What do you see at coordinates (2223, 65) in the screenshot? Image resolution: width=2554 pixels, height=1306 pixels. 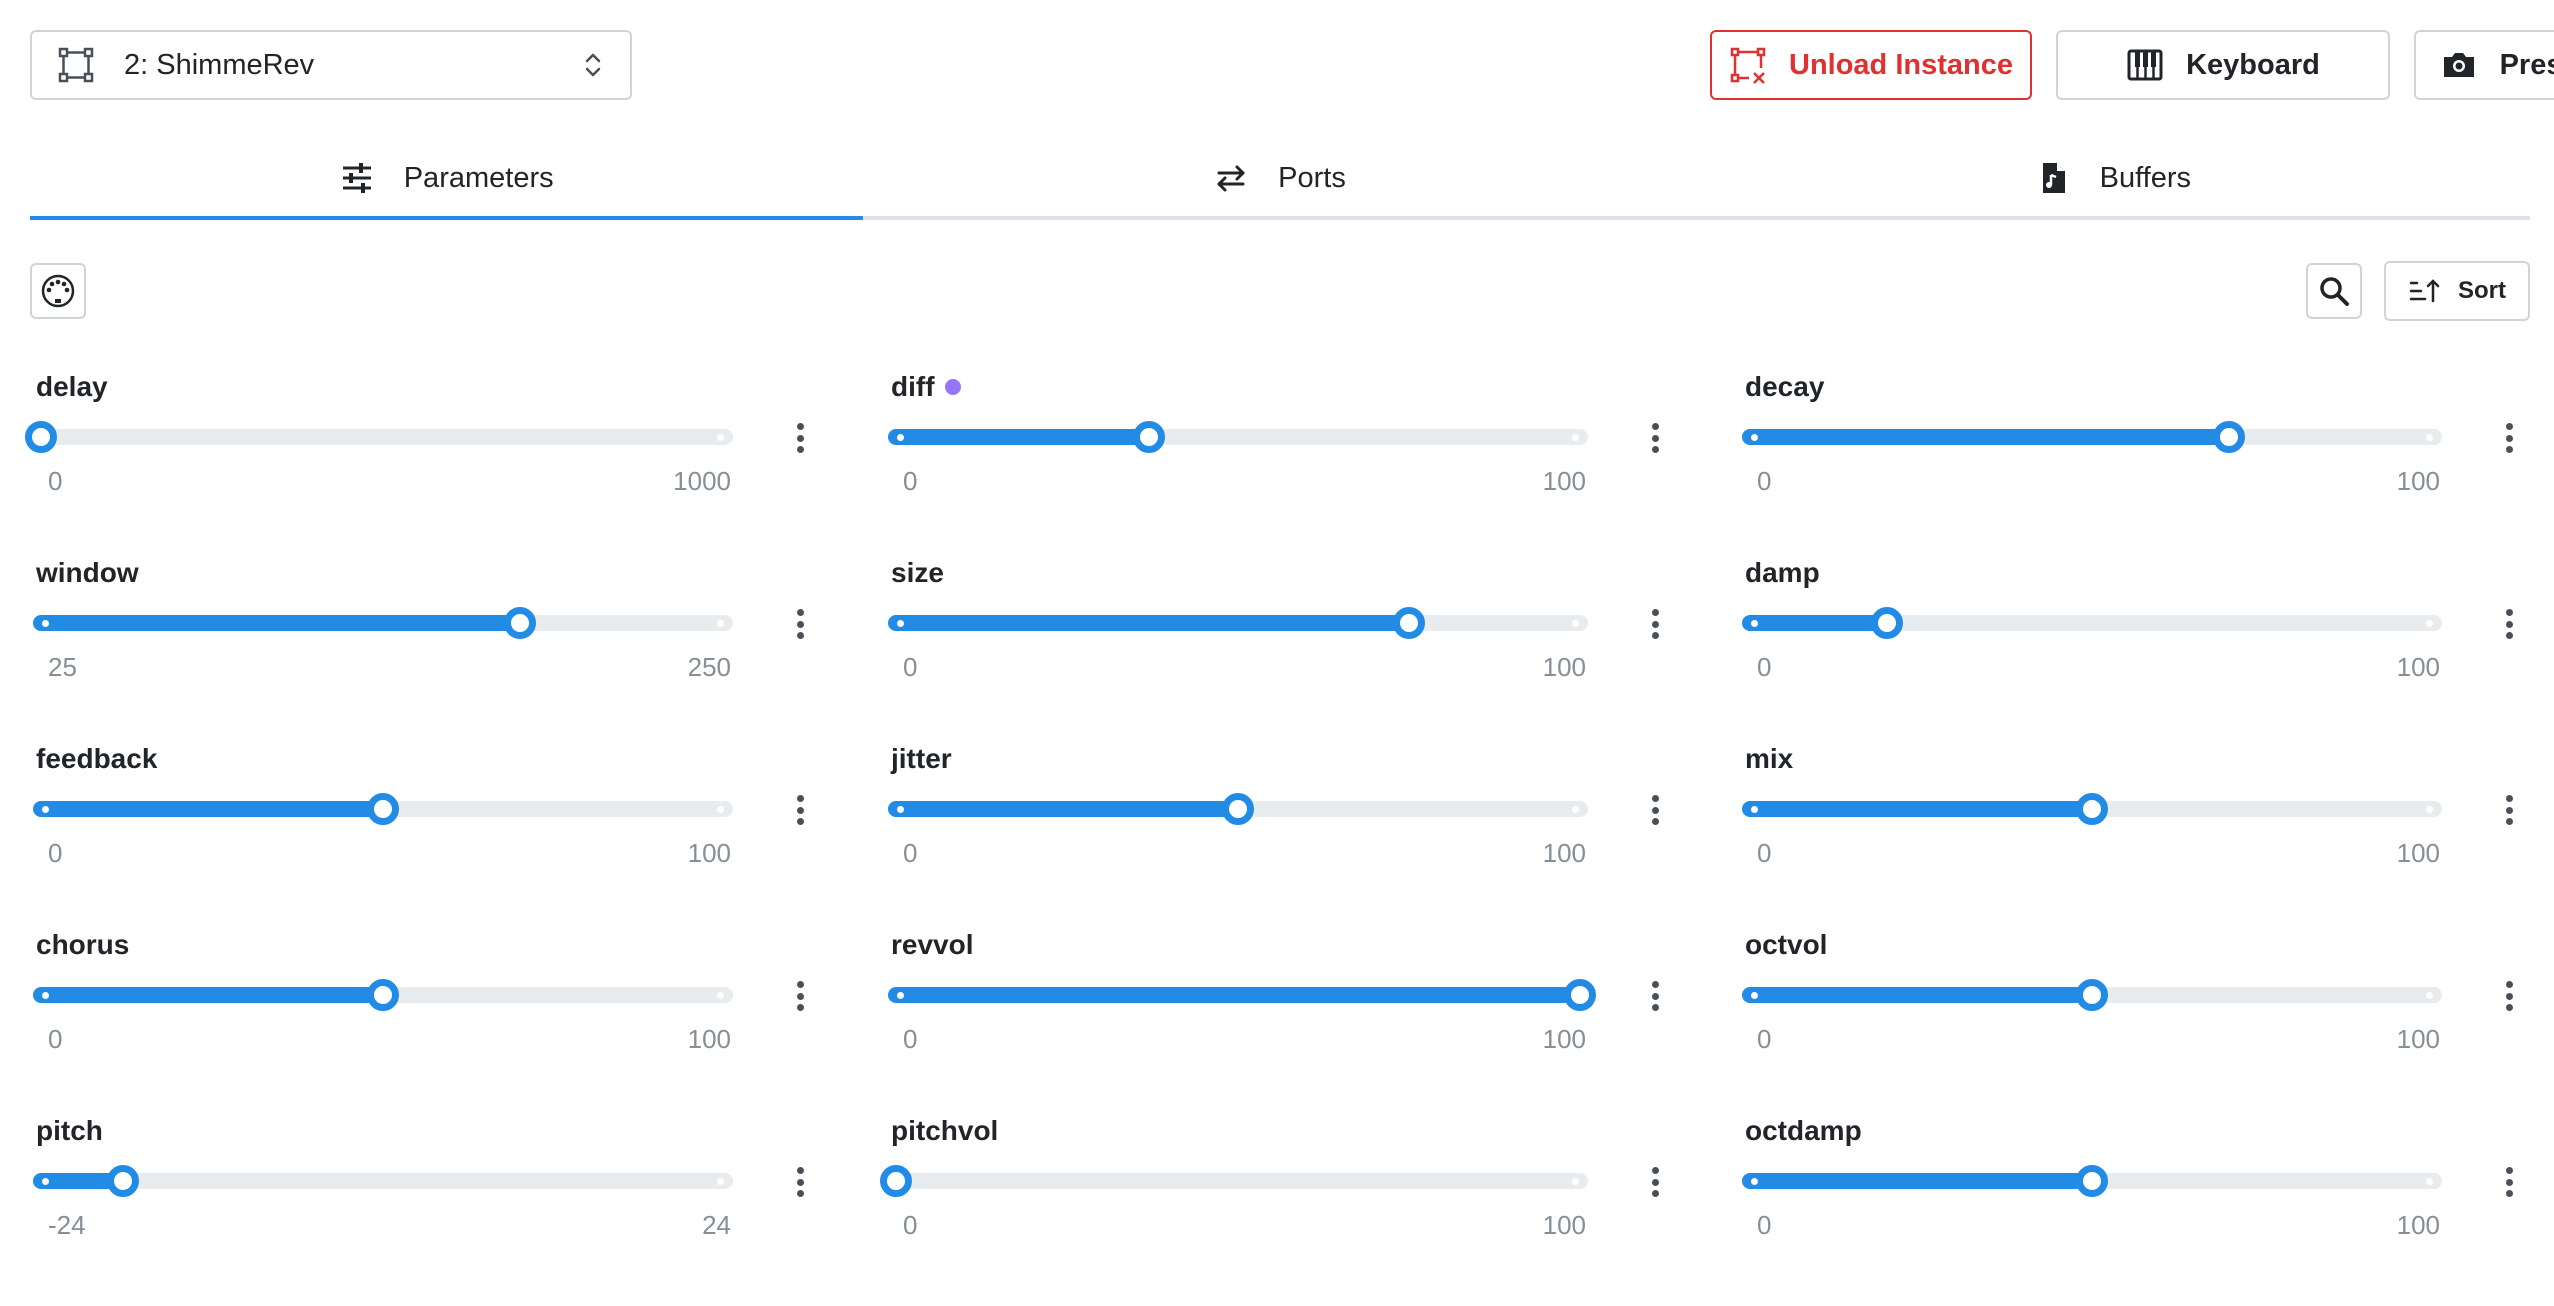 I see `keyboard-button: Keyboard` at bounding box center [2223, 65].